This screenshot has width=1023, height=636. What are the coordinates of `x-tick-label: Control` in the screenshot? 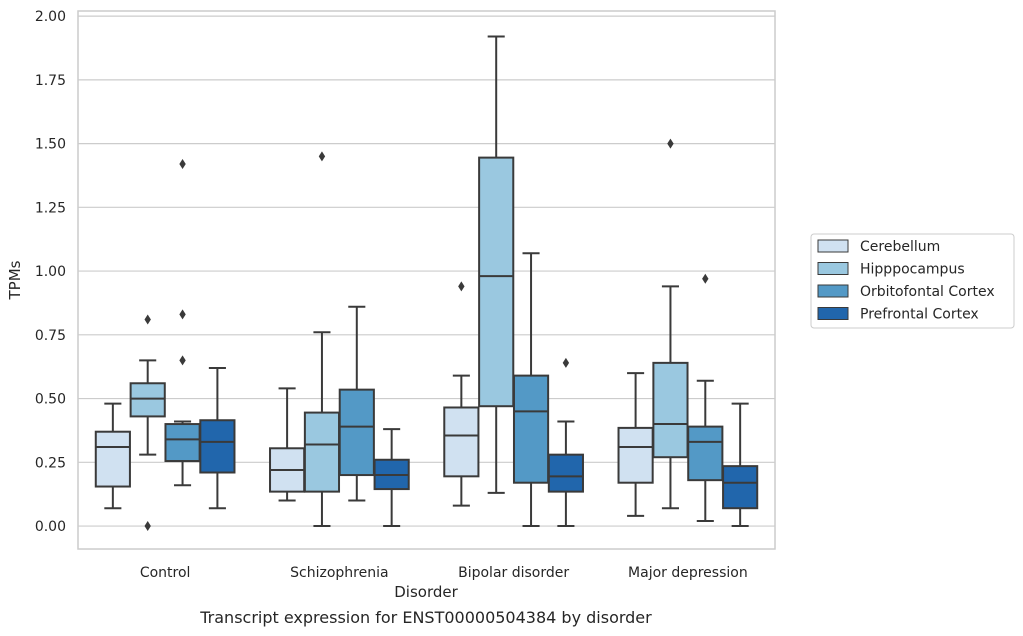 It's located at (165, 573).